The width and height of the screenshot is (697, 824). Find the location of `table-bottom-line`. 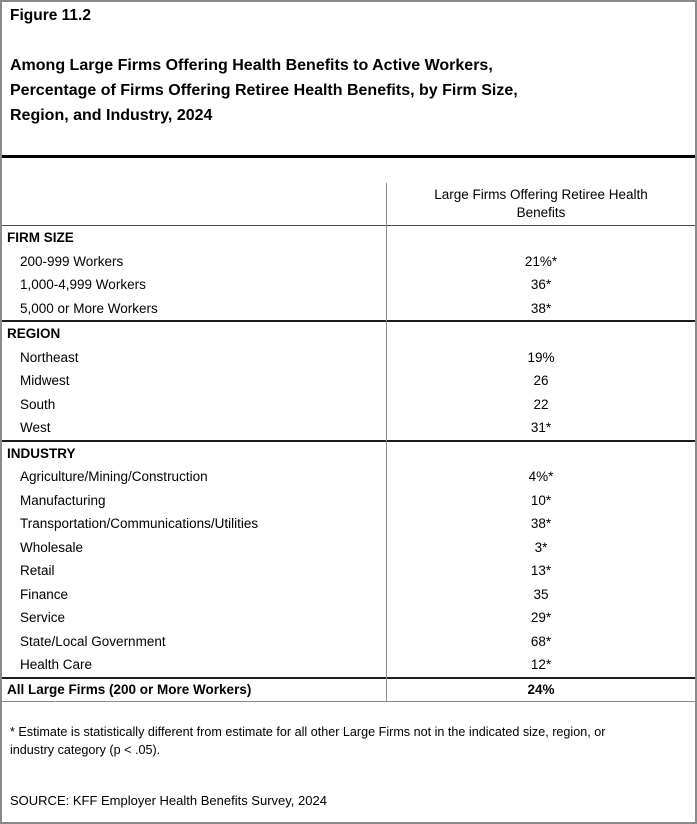

table-bottom-line is located at coordinates (348, 701).